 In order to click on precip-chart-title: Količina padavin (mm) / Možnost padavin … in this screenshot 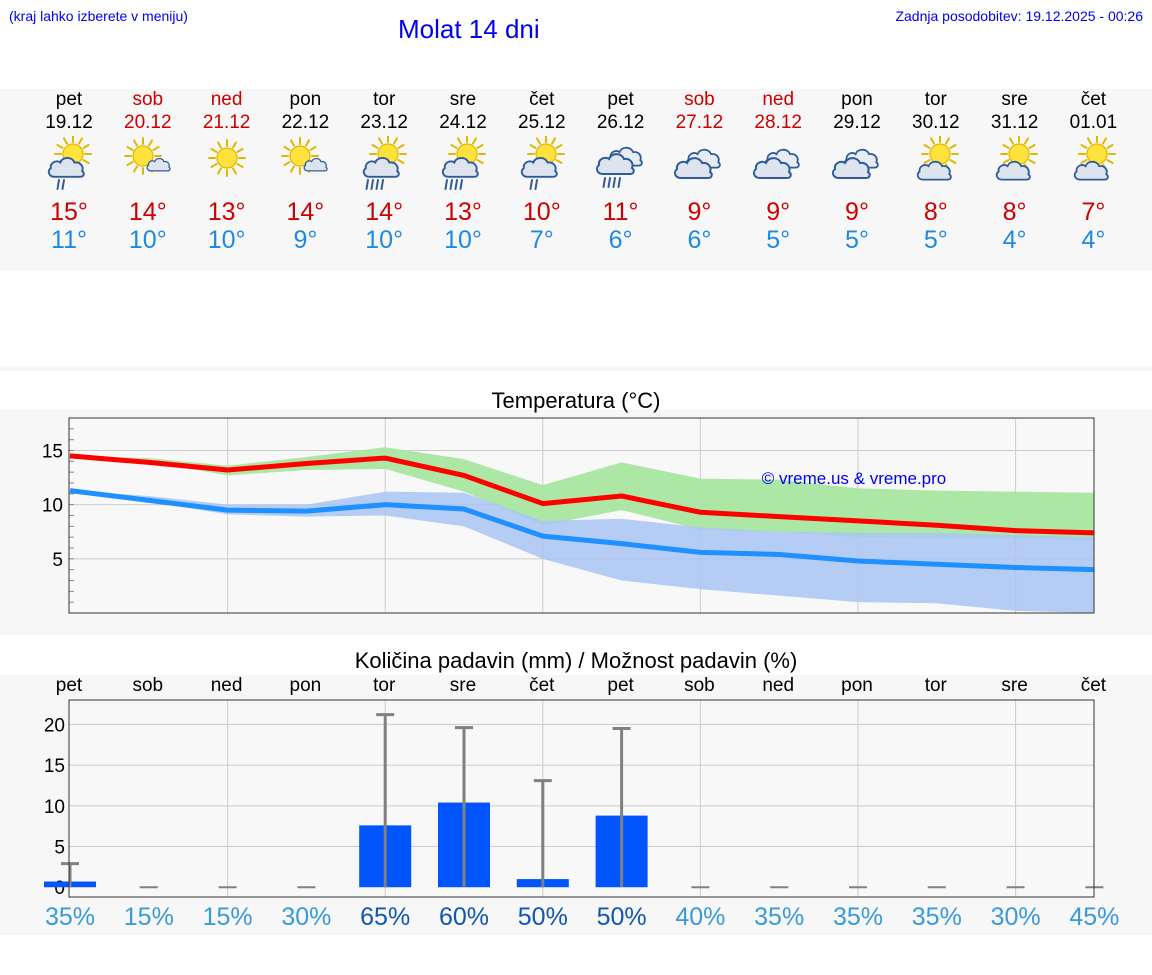, I will do `click(576, 660)`.